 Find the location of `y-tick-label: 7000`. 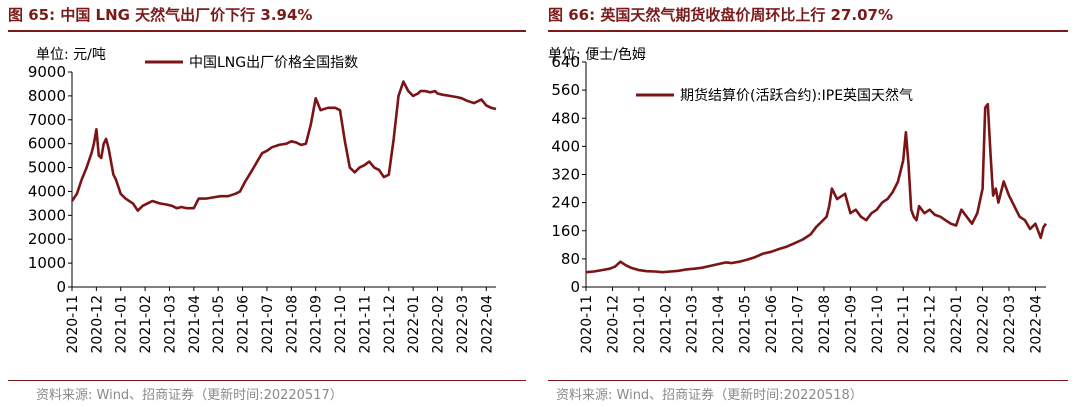

y-tick-label: 7000 is located at coordinates (47, 120).